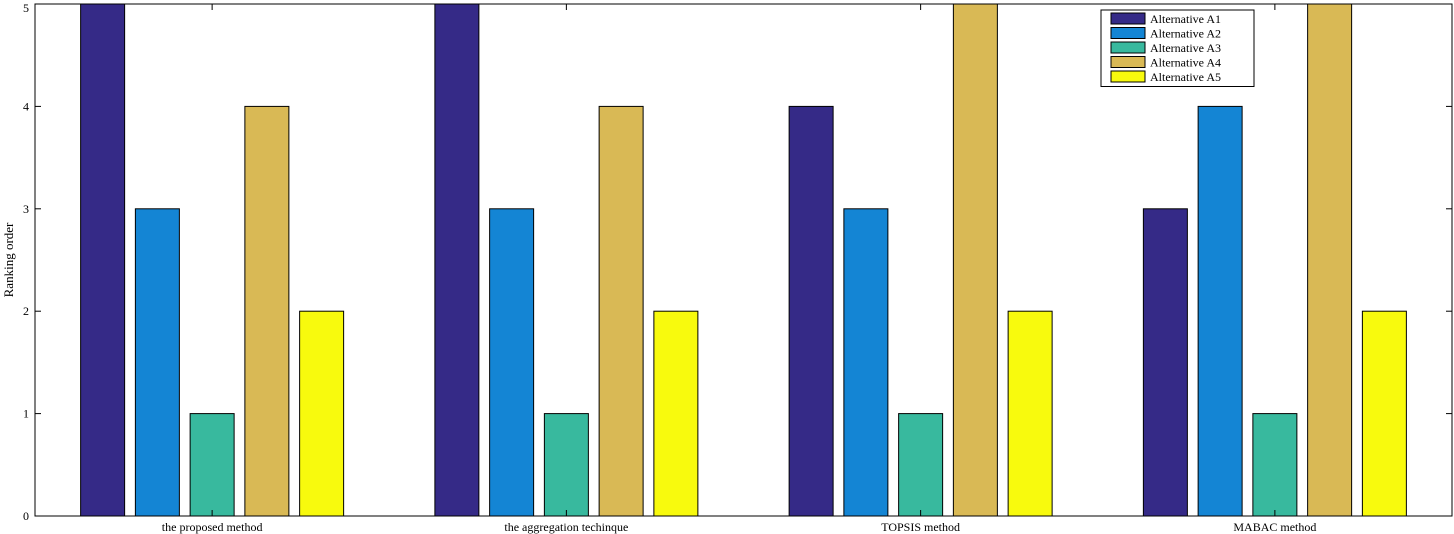  What do you see at coordinates (322, 413) in the screenshot?
I see `bar-the-proposed-method-alternative-a5` at bounding box center [322, 413].